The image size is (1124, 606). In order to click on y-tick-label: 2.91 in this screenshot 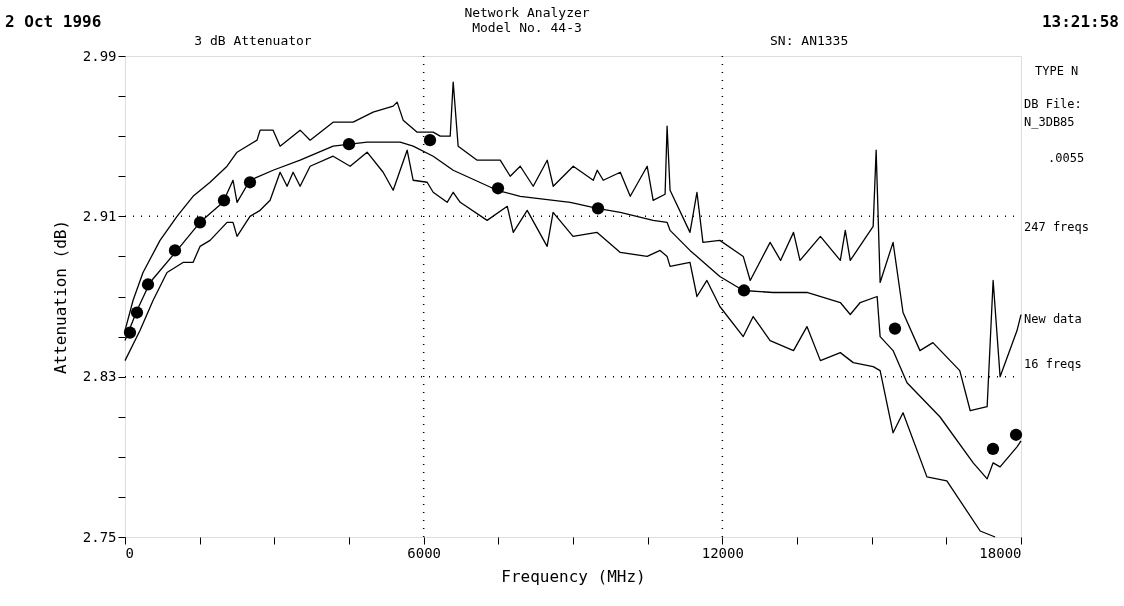, I will do `click(99, 215)`.